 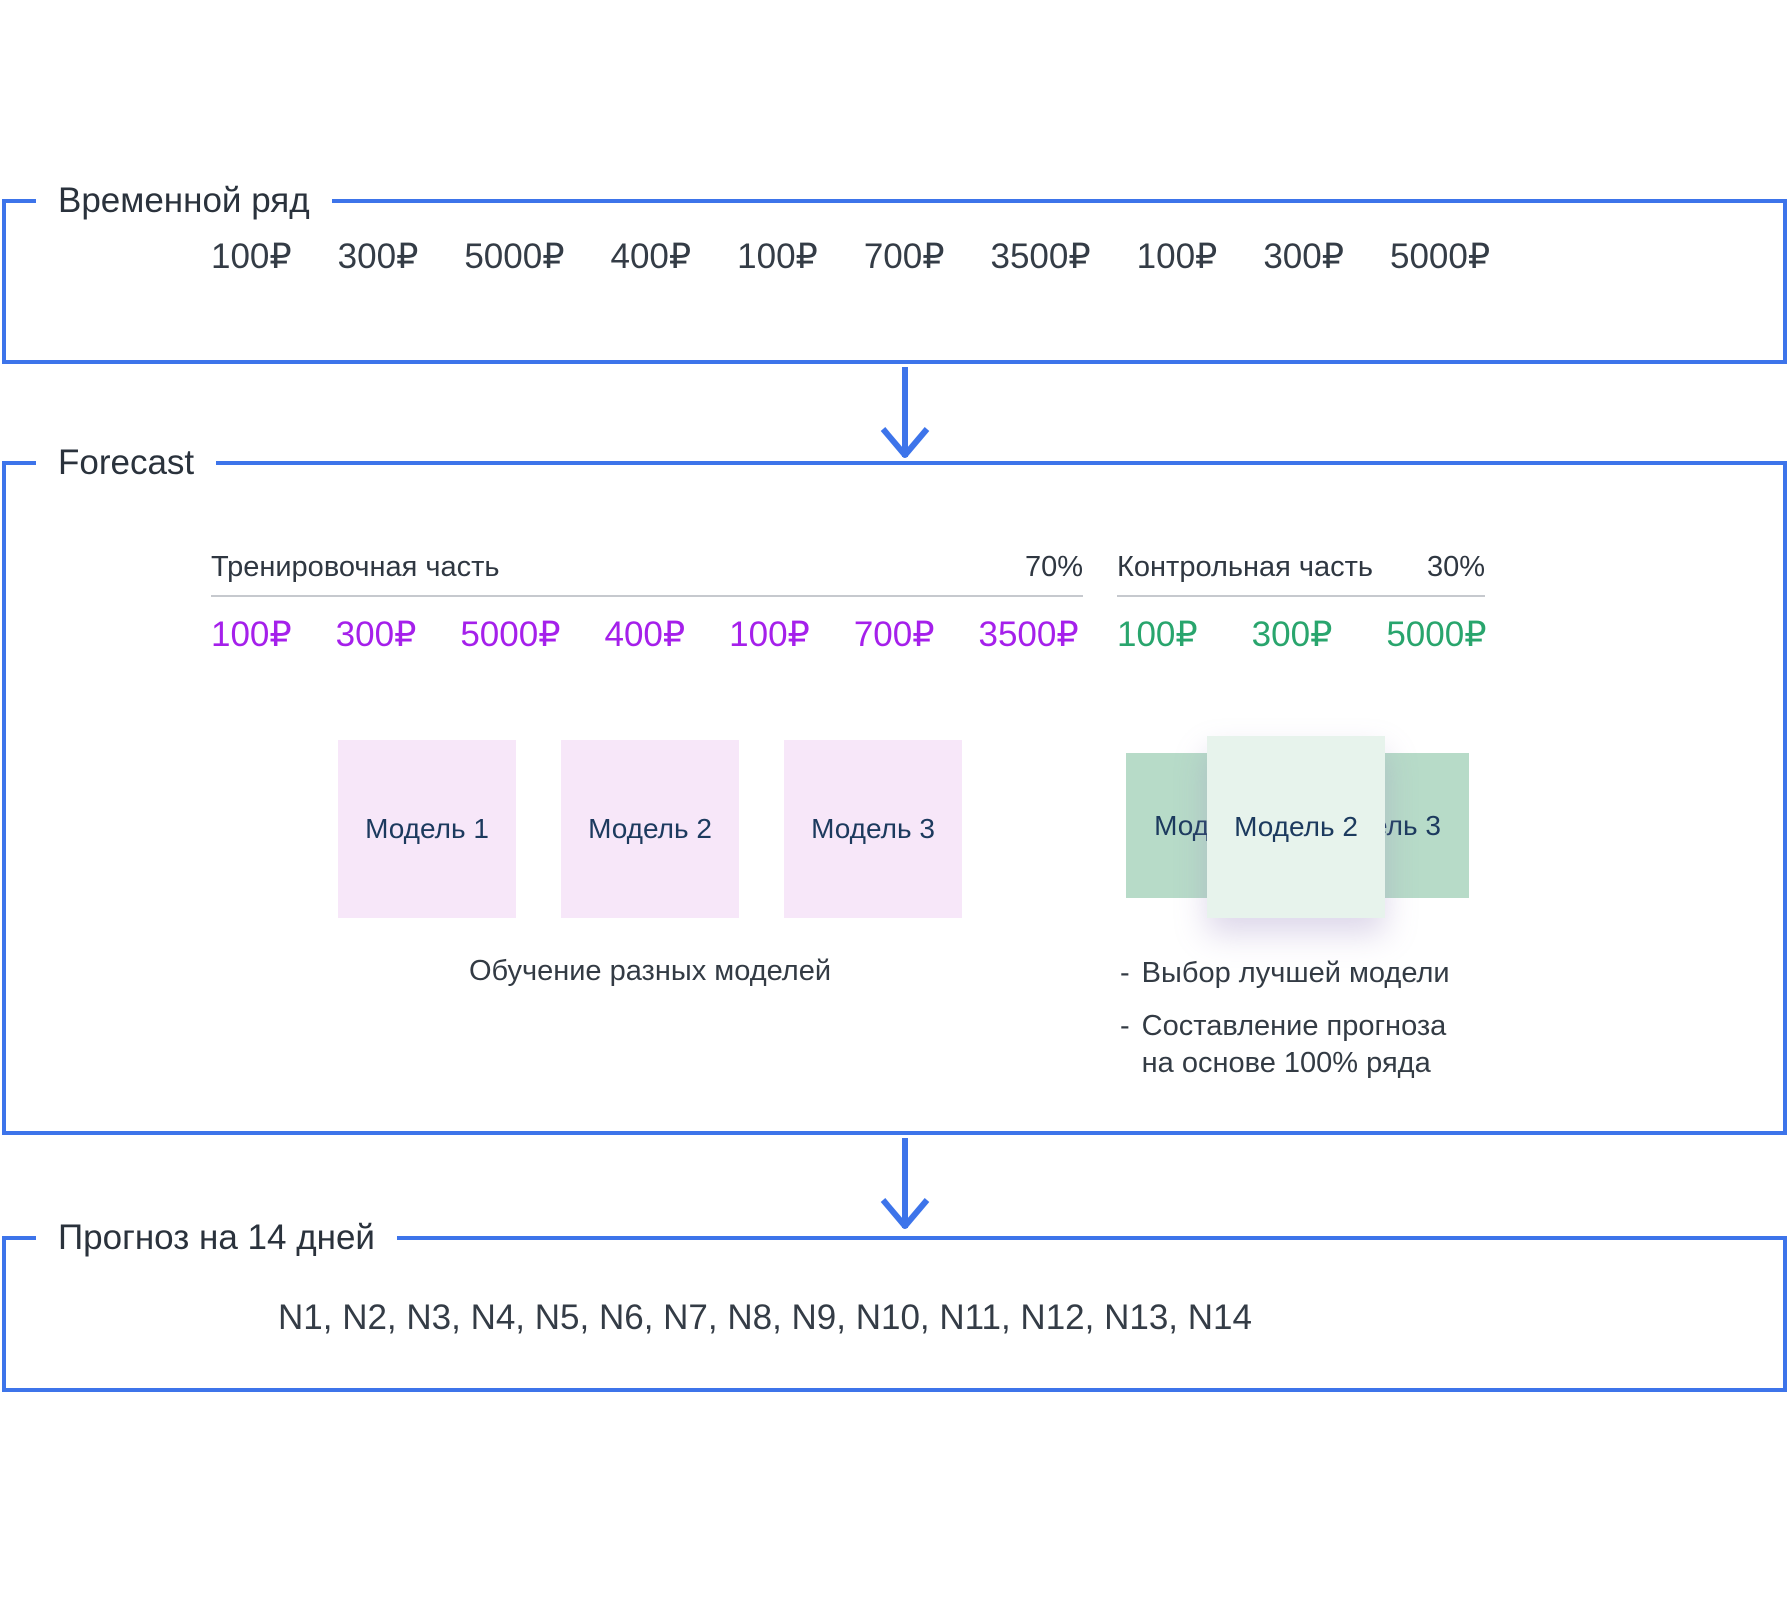 I want to click on training-value: 5000₽, so click(x=510, y=634).